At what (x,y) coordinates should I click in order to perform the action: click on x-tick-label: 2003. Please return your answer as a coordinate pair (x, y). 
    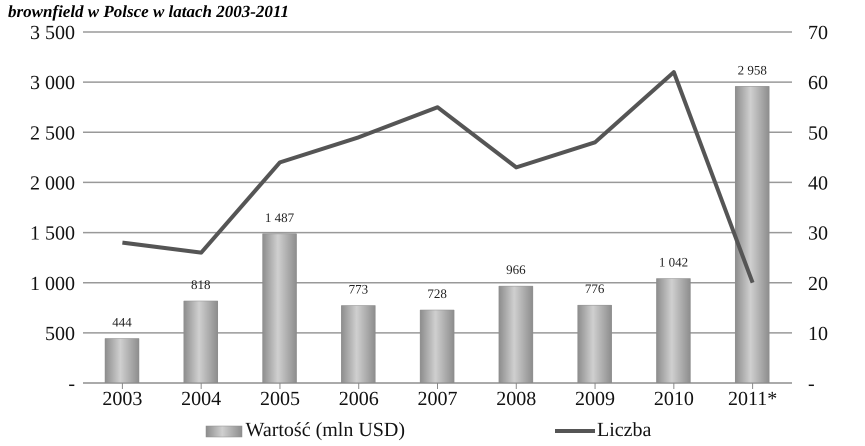
    Looking at the image, I should click on (122, 399).